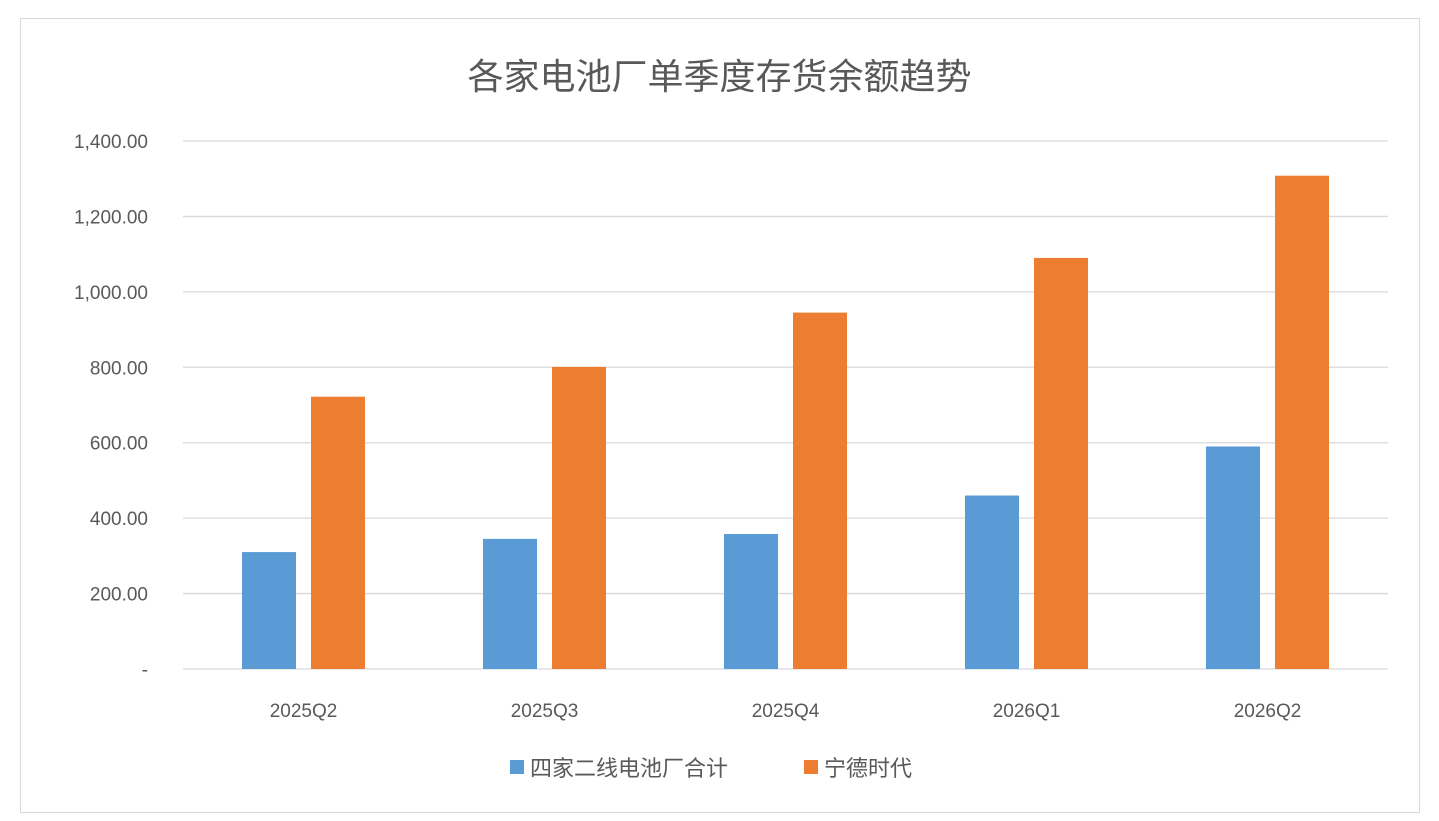 The width and height of the screenshot is (1439, 821). Describe the element at coordinates (111, 293) in the screenshot. I see `y-tick-label: 1,000.00` at that location.